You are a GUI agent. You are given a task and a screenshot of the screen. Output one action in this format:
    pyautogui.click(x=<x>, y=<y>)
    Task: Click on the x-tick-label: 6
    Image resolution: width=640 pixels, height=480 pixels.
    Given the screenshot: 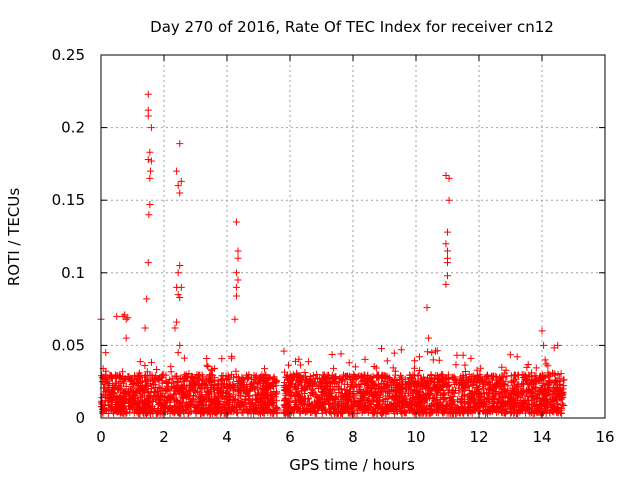 What is the action you would take?
    pyautogui.click(x=290, y=437)
    